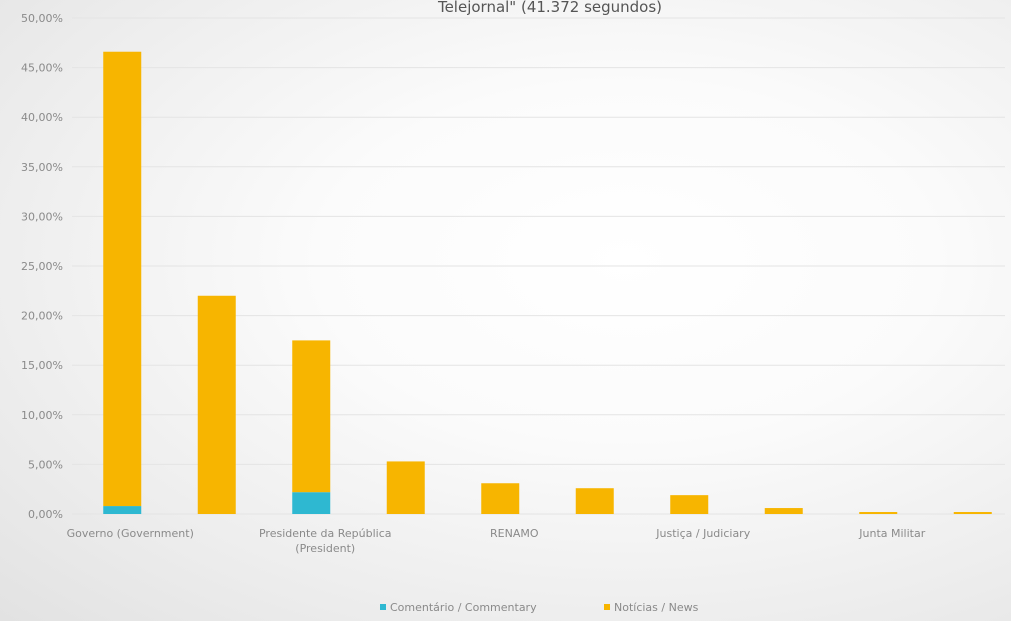 The height and width of the screenshot is (621, 1011). I want to click on y-tick-label: 5,00%, so click(45, 464).